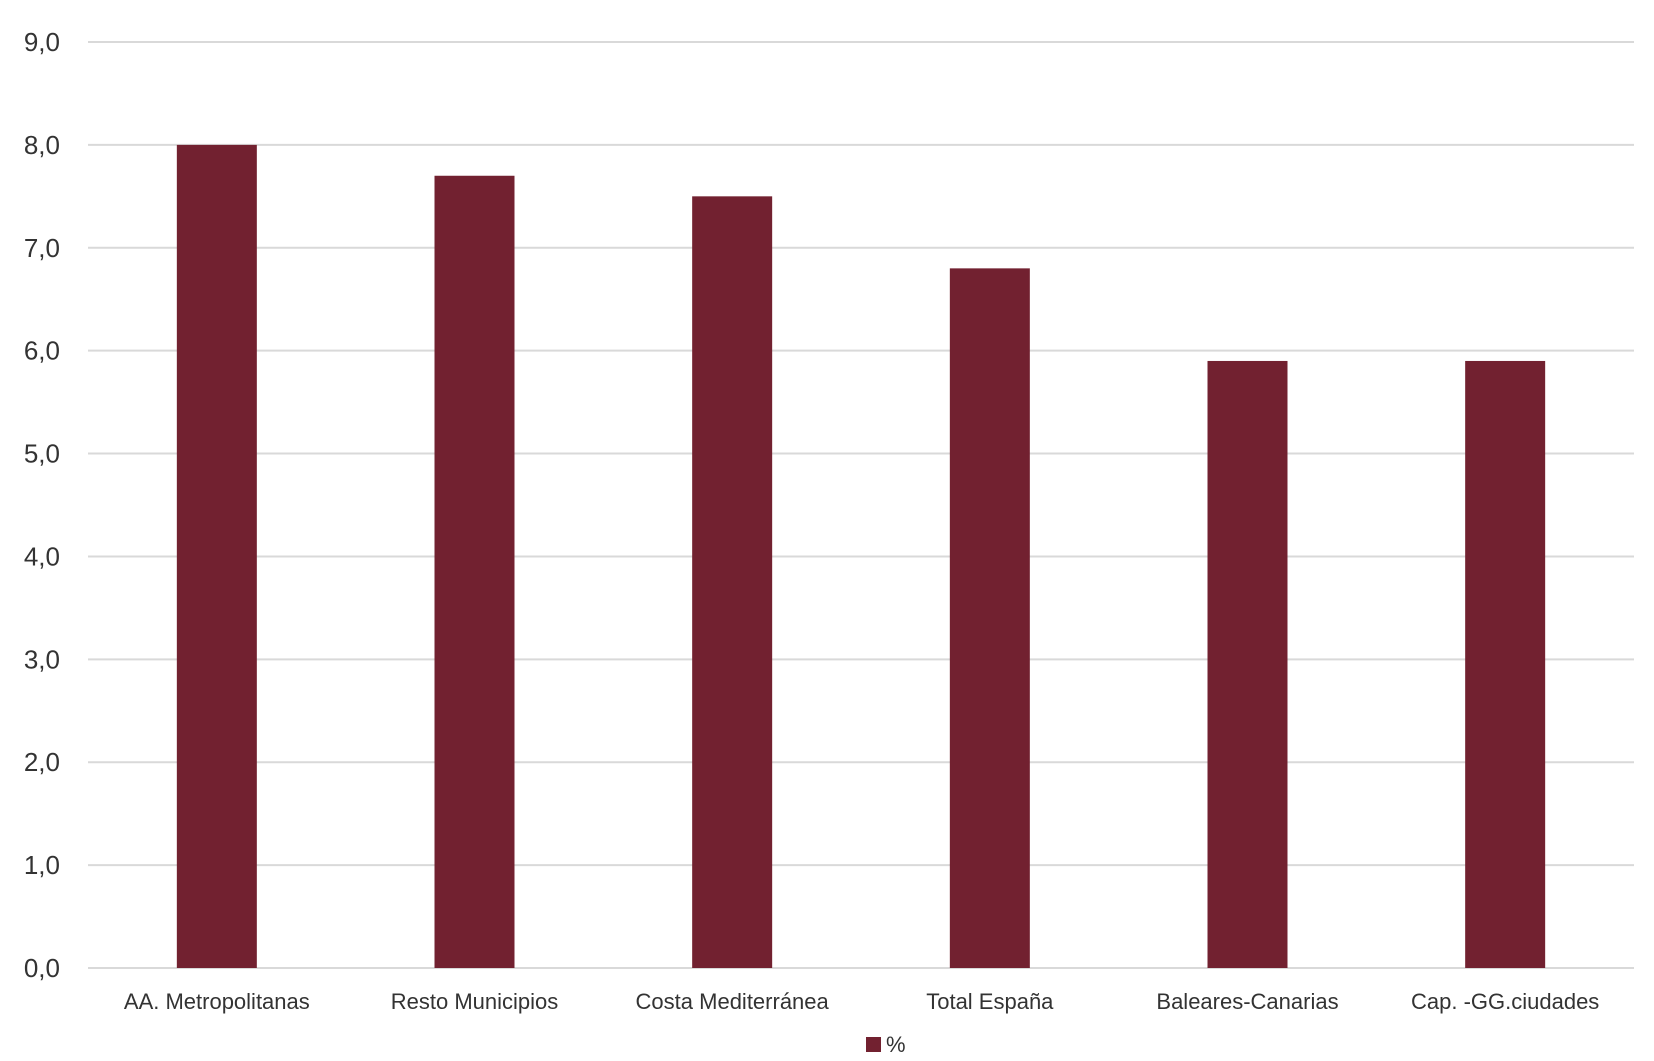 This screenshot has width=1654, height=1061. Describe the element at coordinates (42, 42) in the screenshot. I see `y-tick-label: 9,0` at that location.